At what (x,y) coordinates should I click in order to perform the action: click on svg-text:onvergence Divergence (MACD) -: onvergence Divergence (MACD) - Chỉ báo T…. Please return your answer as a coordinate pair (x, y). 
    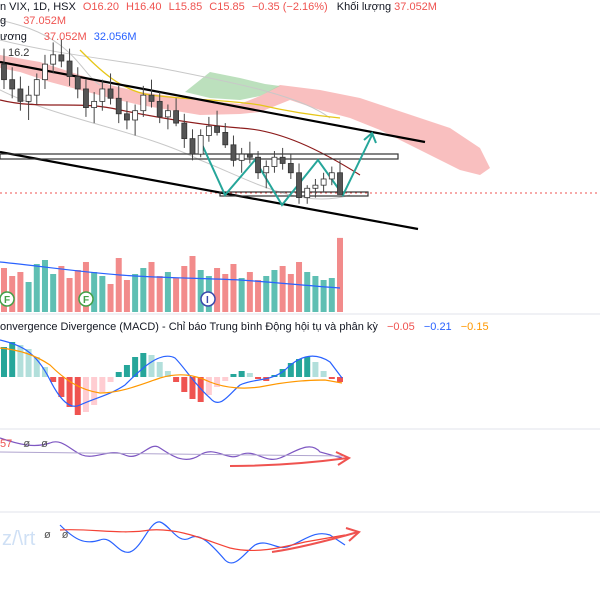
    Looking at the image, I should click on (244, 327).